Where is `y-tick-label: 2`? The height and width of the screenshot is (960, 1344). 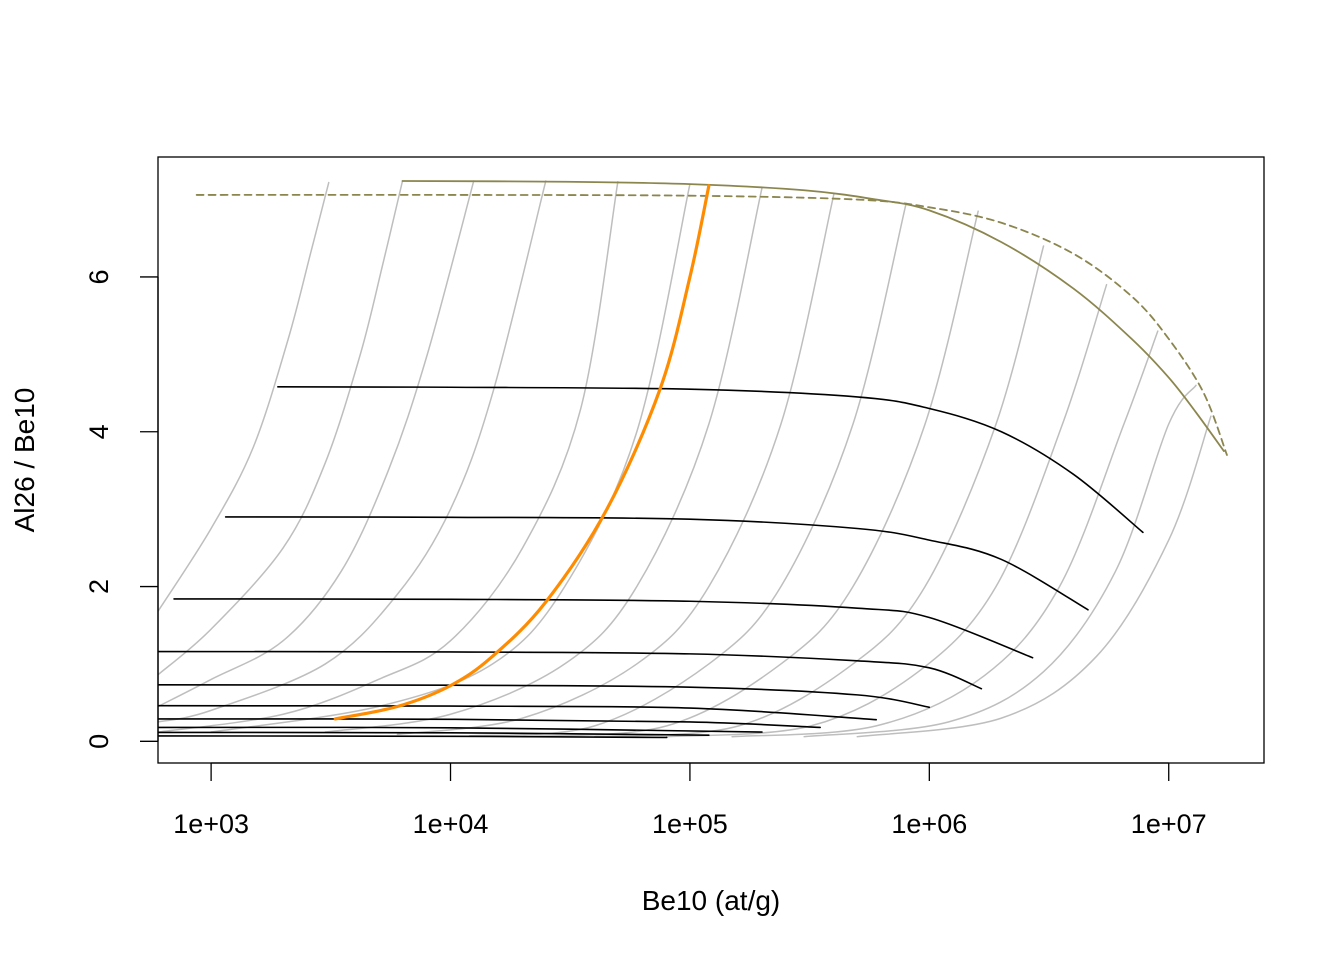
y-tick-label: 2 is located at coordinates (99, 586).